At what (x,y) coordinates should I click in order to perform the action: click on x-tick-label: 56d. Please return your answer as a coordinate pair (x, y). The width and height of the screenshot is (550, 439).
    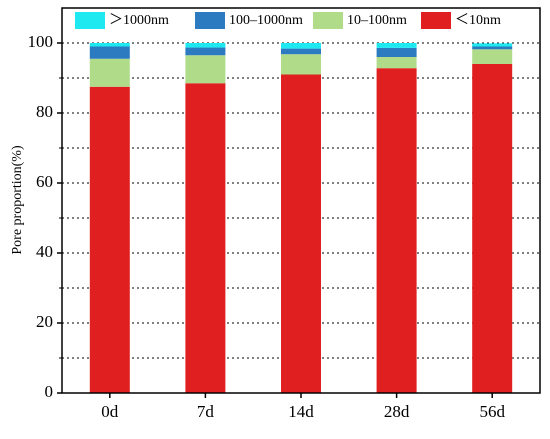
    Looking at the image, I should click on (492, 411).